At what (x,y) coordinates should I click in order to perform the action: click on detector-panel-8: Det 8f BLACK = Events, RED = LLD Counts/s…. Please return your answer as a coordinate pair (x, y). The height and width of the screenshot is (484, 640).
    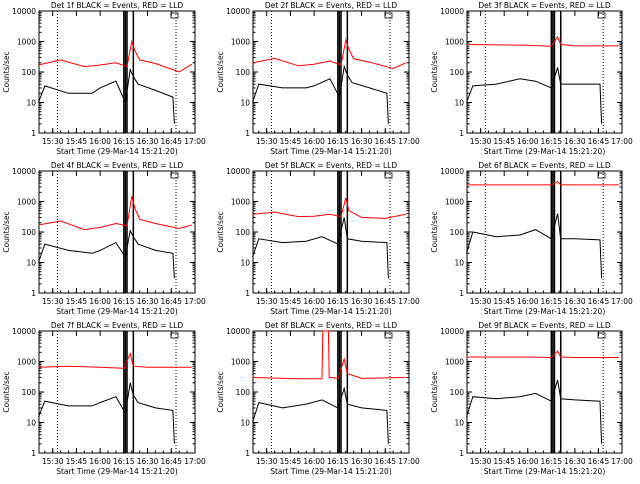
    Looking at the image, I should click on (318, 398).